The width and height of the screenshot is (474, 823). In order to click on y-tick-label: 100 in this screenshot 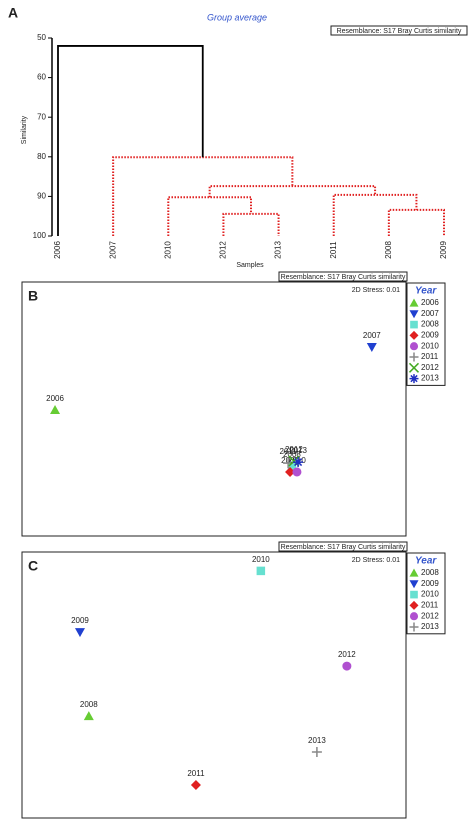, I will do `click(40, 235)`.